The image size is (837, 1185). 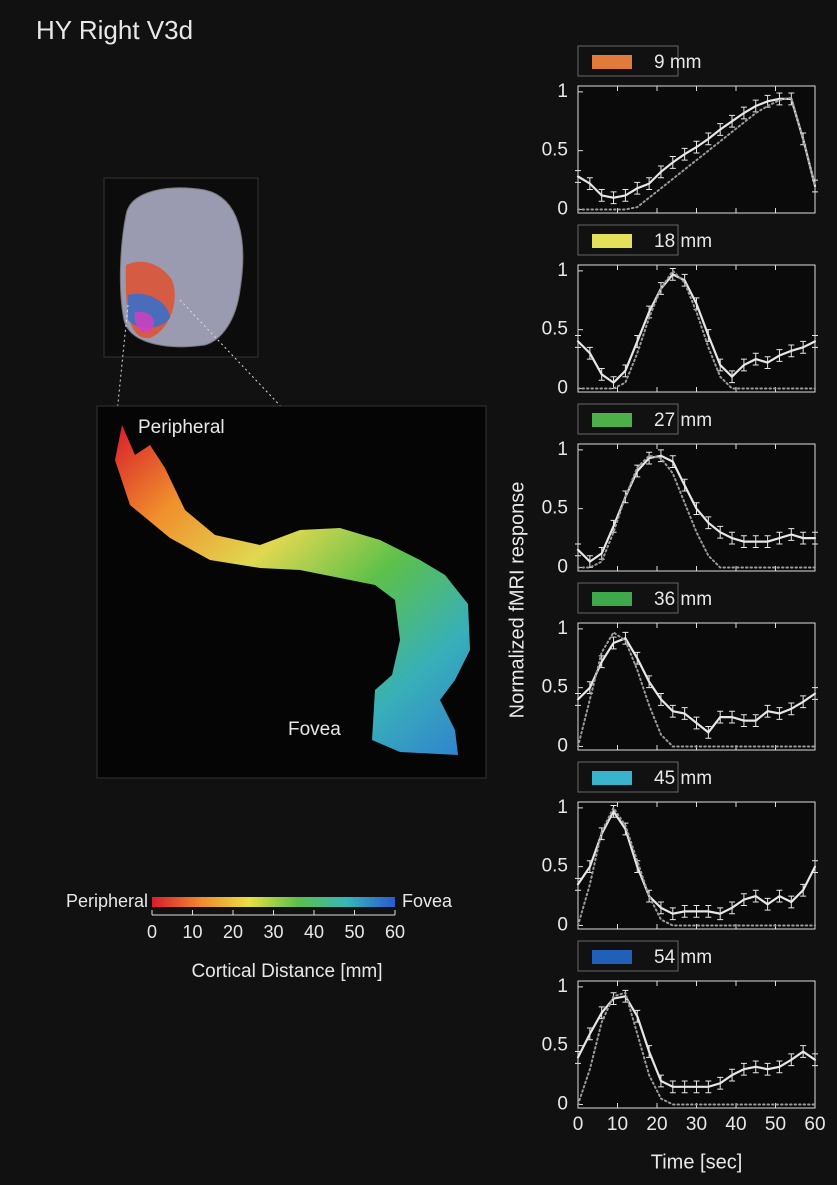 I want to click on panel-title: 27 mm, so click(x=683, y=420).